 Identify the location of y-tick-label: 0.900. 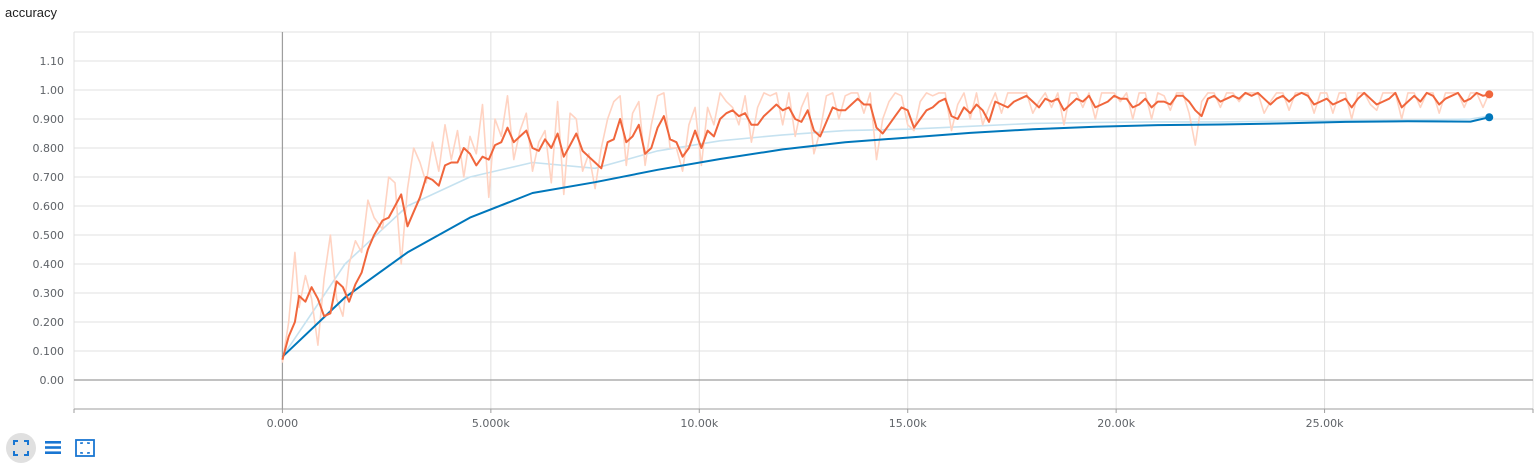
(49, 119).